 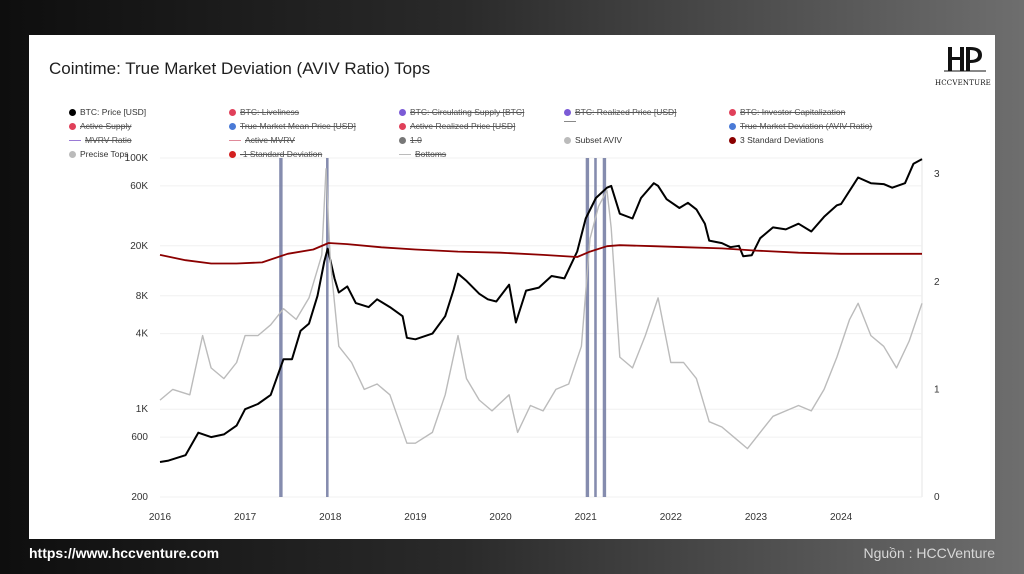 I want to click on y-left-tick-label: 60K, so click(x=139, y=186).